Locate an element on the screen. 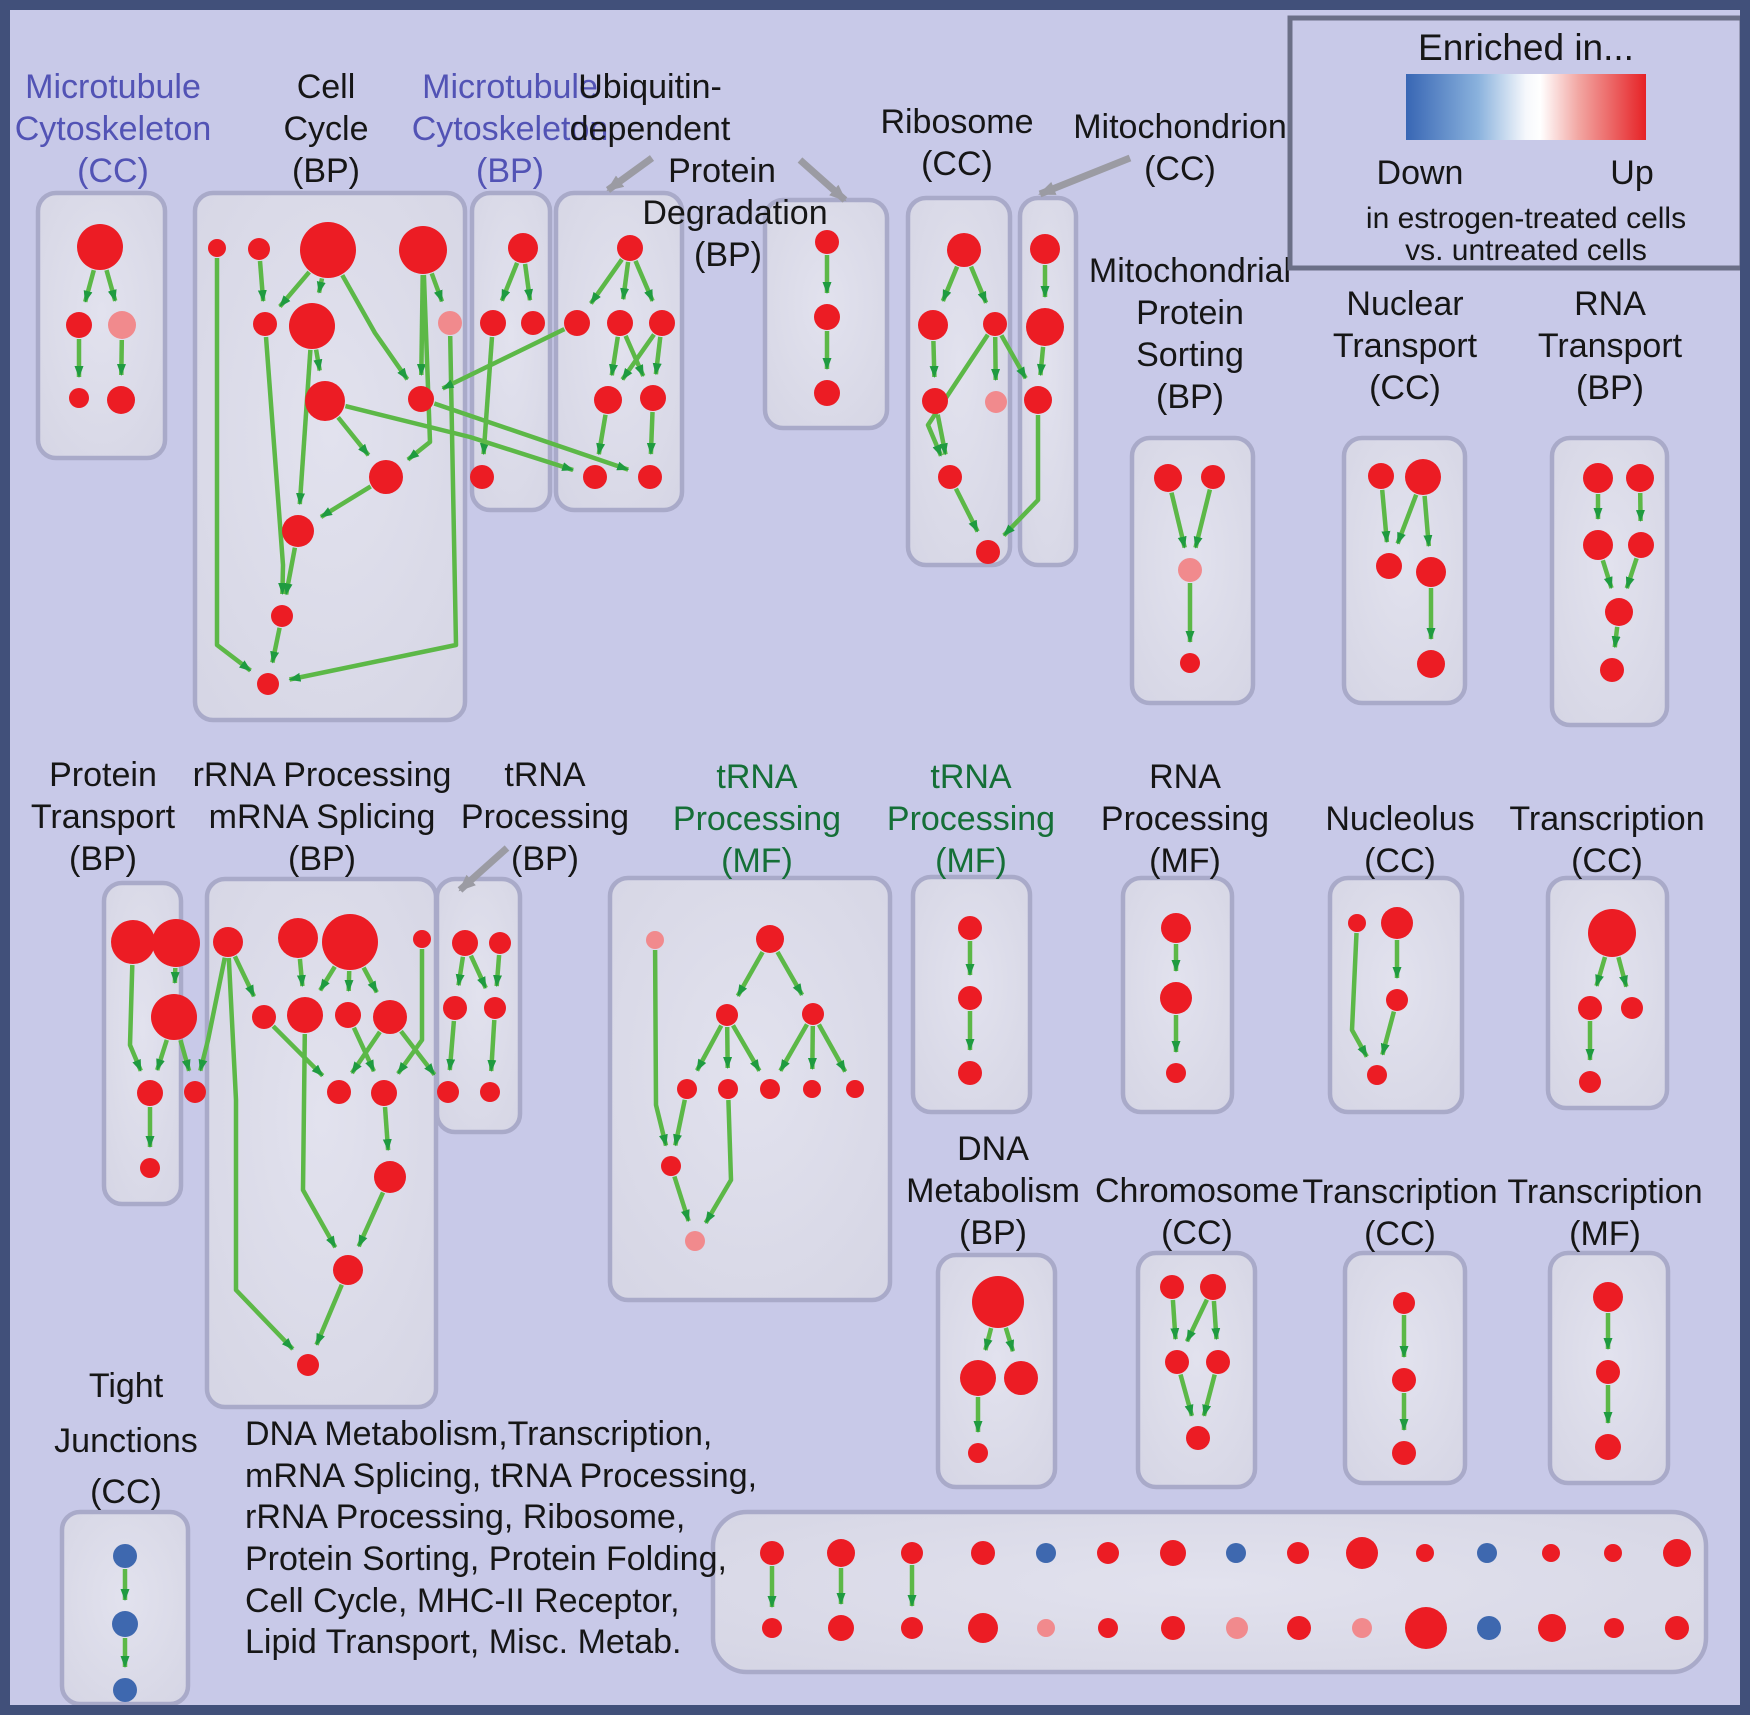 This screenshot has width=1750, height=1715. cluster-box-nuclear-transport is located at coordinates (1404, 570).